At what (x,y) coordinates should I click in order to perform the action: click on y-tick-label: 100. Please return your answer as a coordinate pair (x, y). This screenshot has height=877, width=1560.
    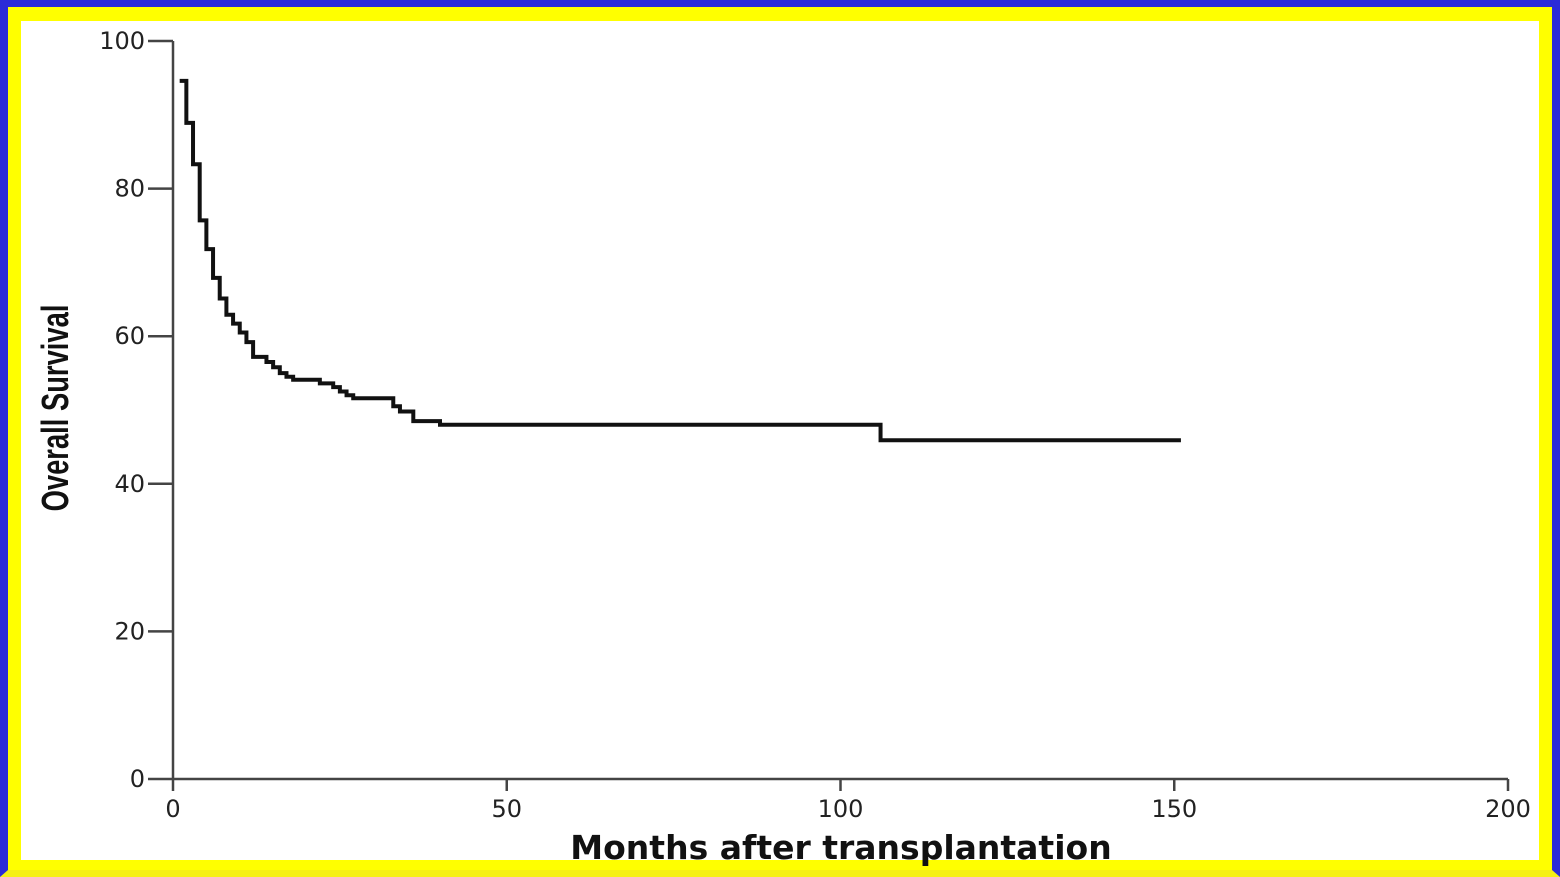
    Looking at the image, I should click on (122, 41).